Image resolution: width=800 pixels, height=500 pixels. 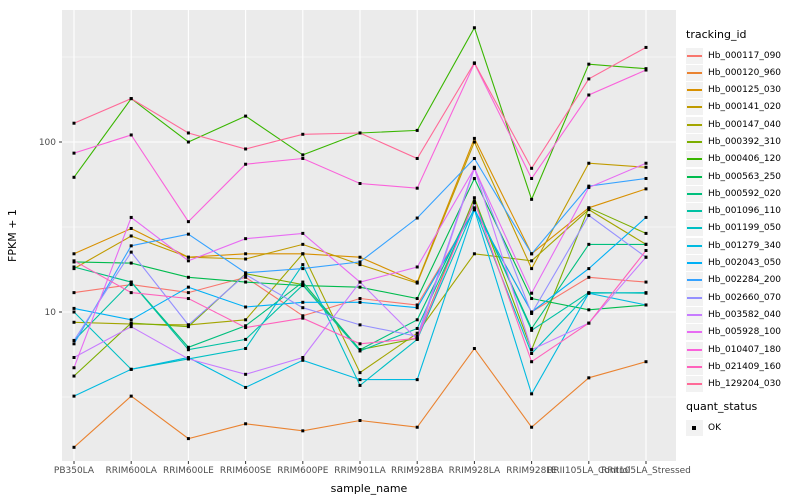 I want to click on data-point-Hb_005928_100-RRIM600SE, so click(x=246, y=239).